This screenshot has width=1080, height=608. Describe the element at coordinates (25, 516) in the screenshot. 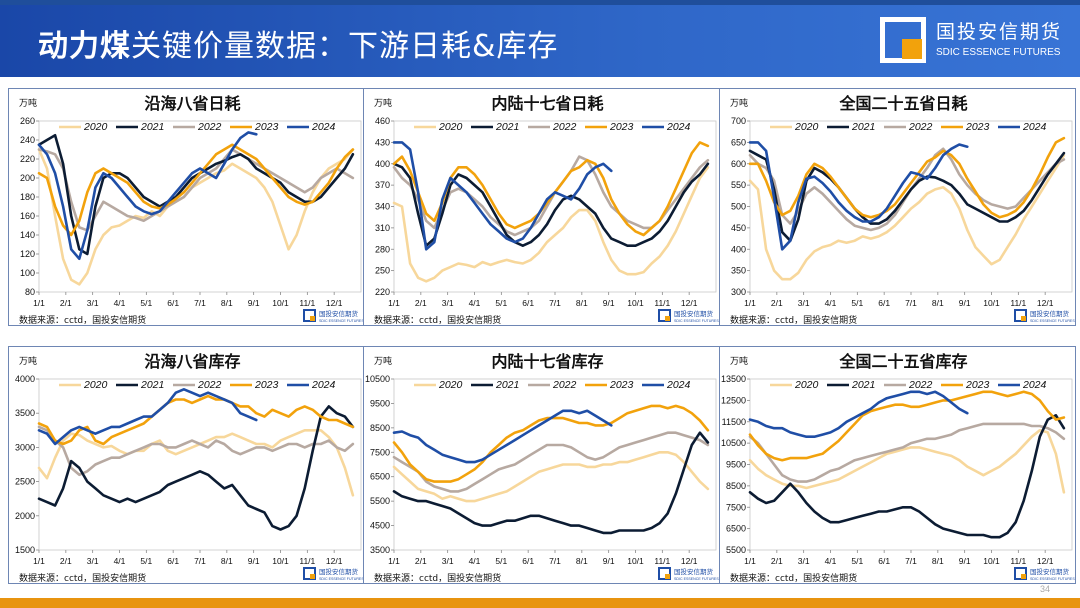

I see `y-tick-label: 2000` at that location.